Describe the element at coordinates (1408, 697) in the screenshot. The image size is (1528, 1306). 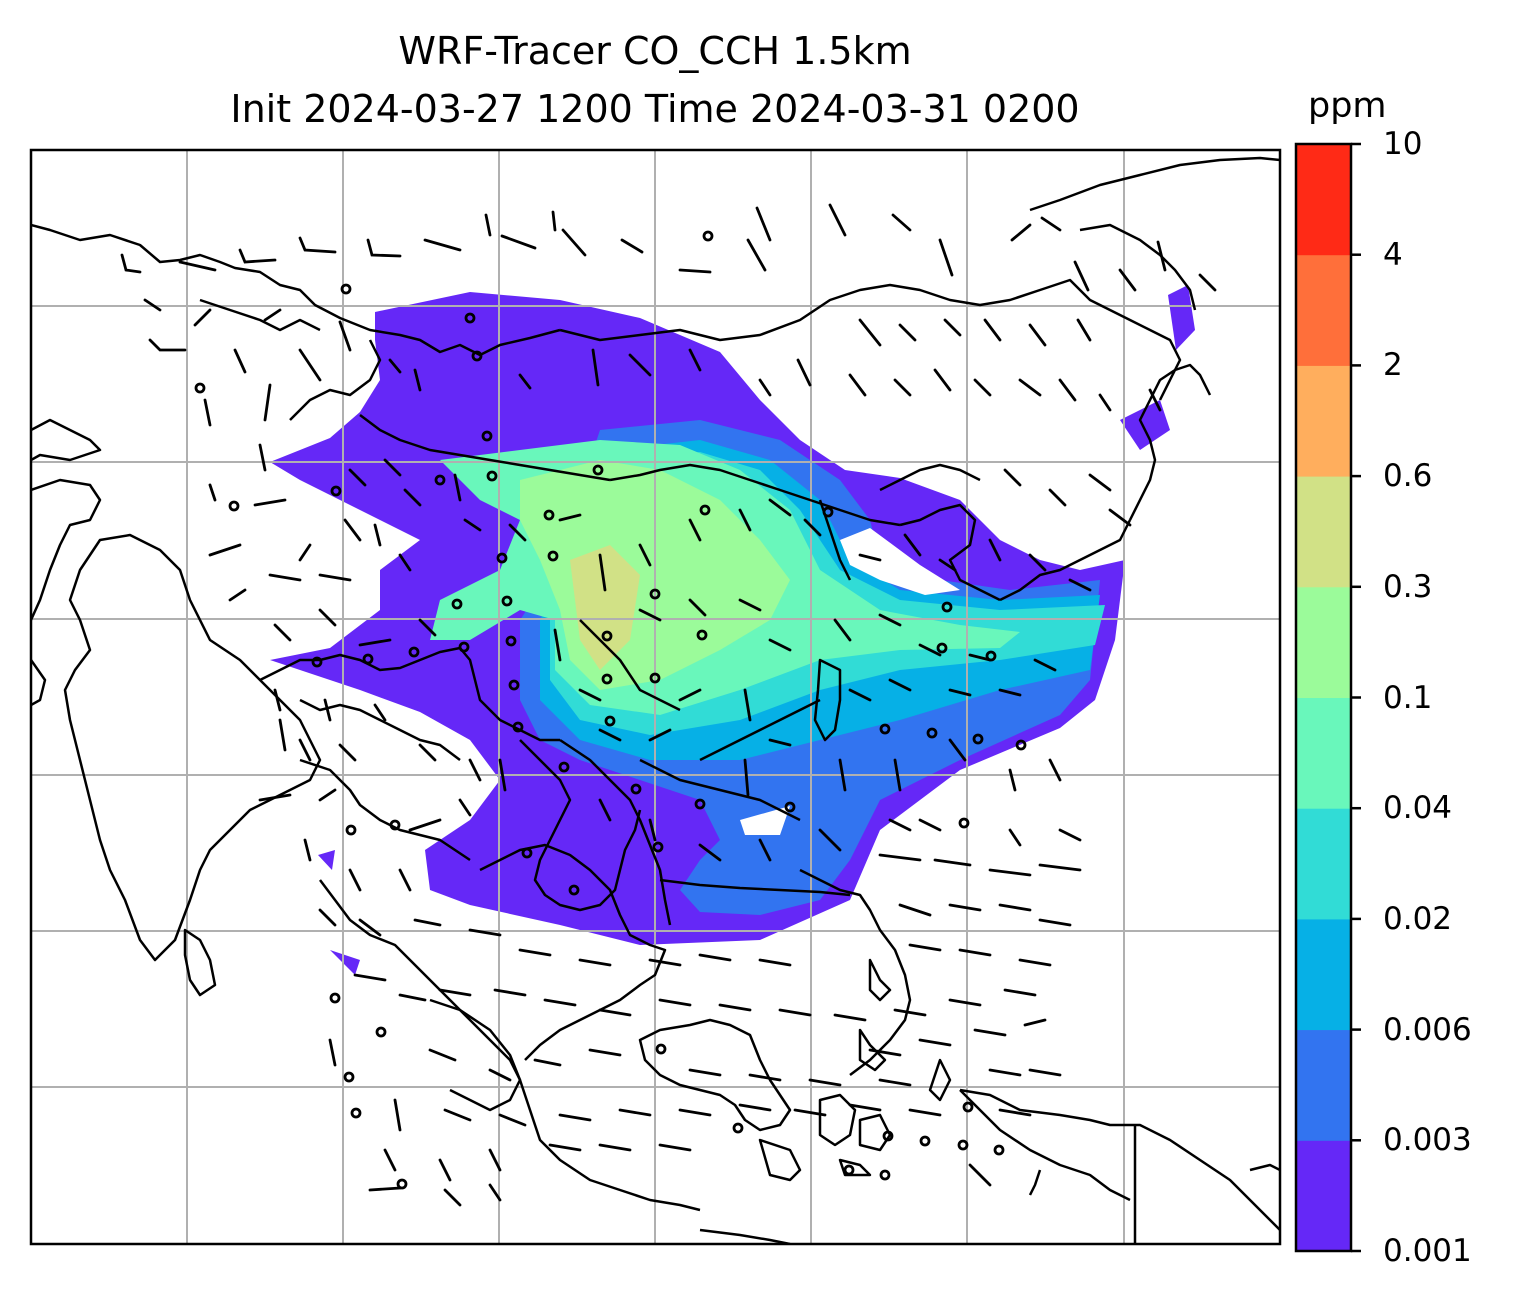
I see `colorbar-tick-label: 0.1` at that location.